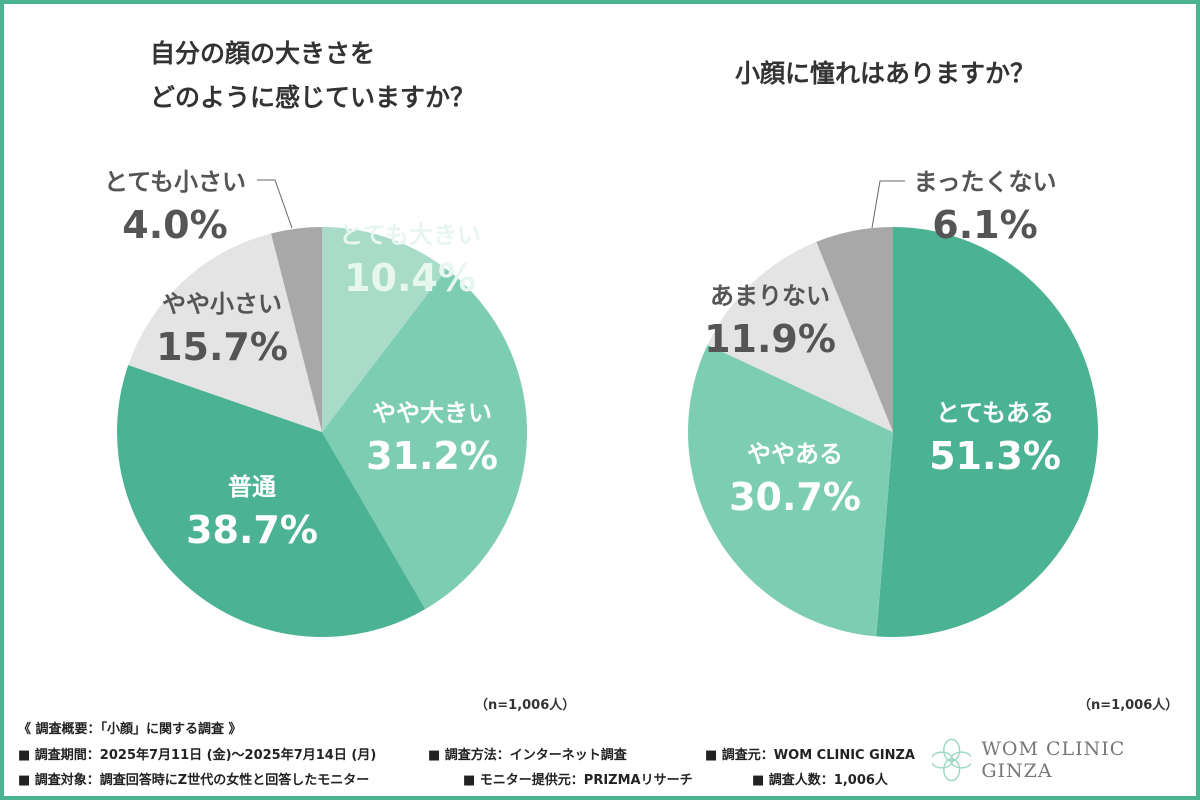 This screenshot has width=1200, height=800. I want to click on slice-value-label: 15.7%, so click(222, 347).